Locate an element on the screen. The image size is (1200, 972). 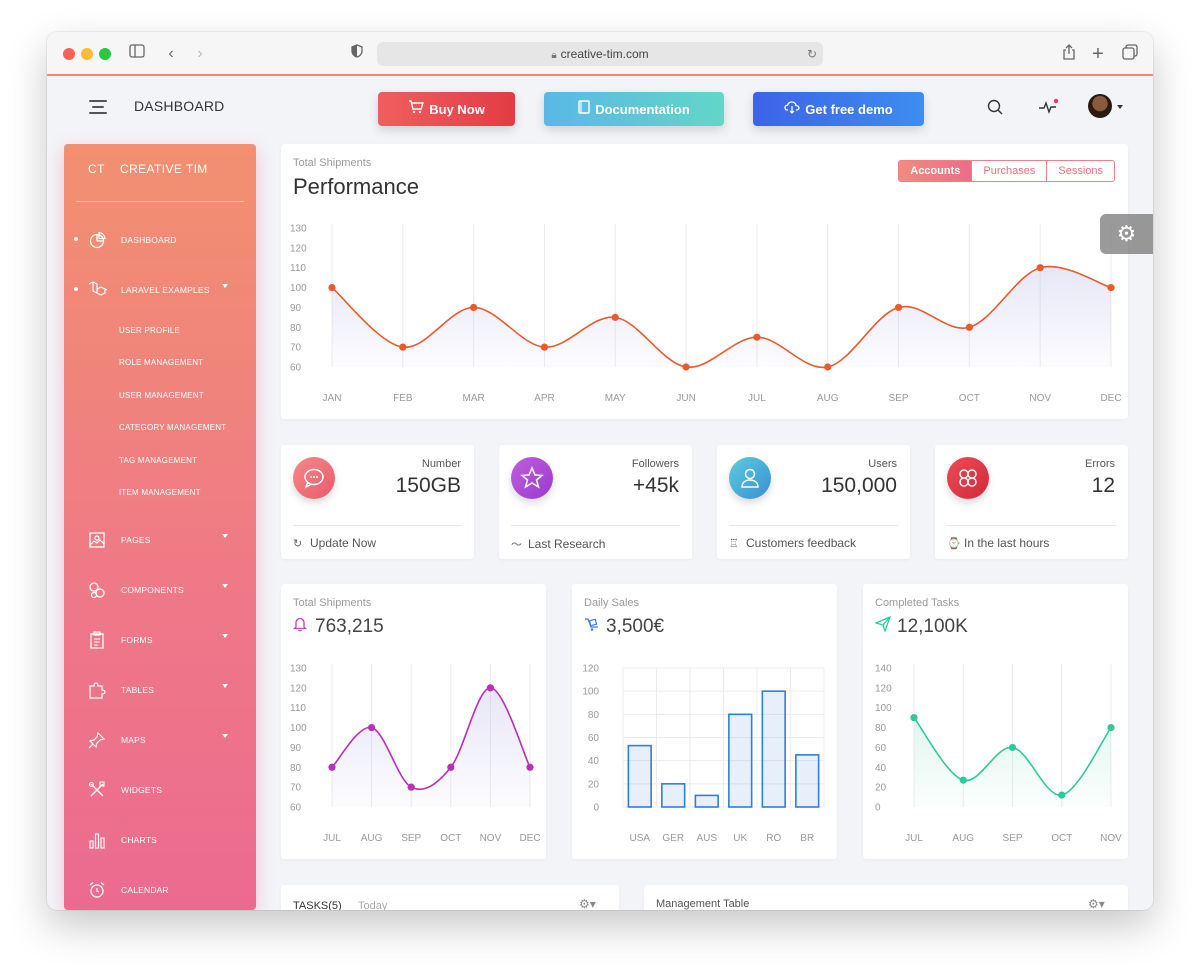
card-value-text: 3,500€ is located at coordinates (635, 626).